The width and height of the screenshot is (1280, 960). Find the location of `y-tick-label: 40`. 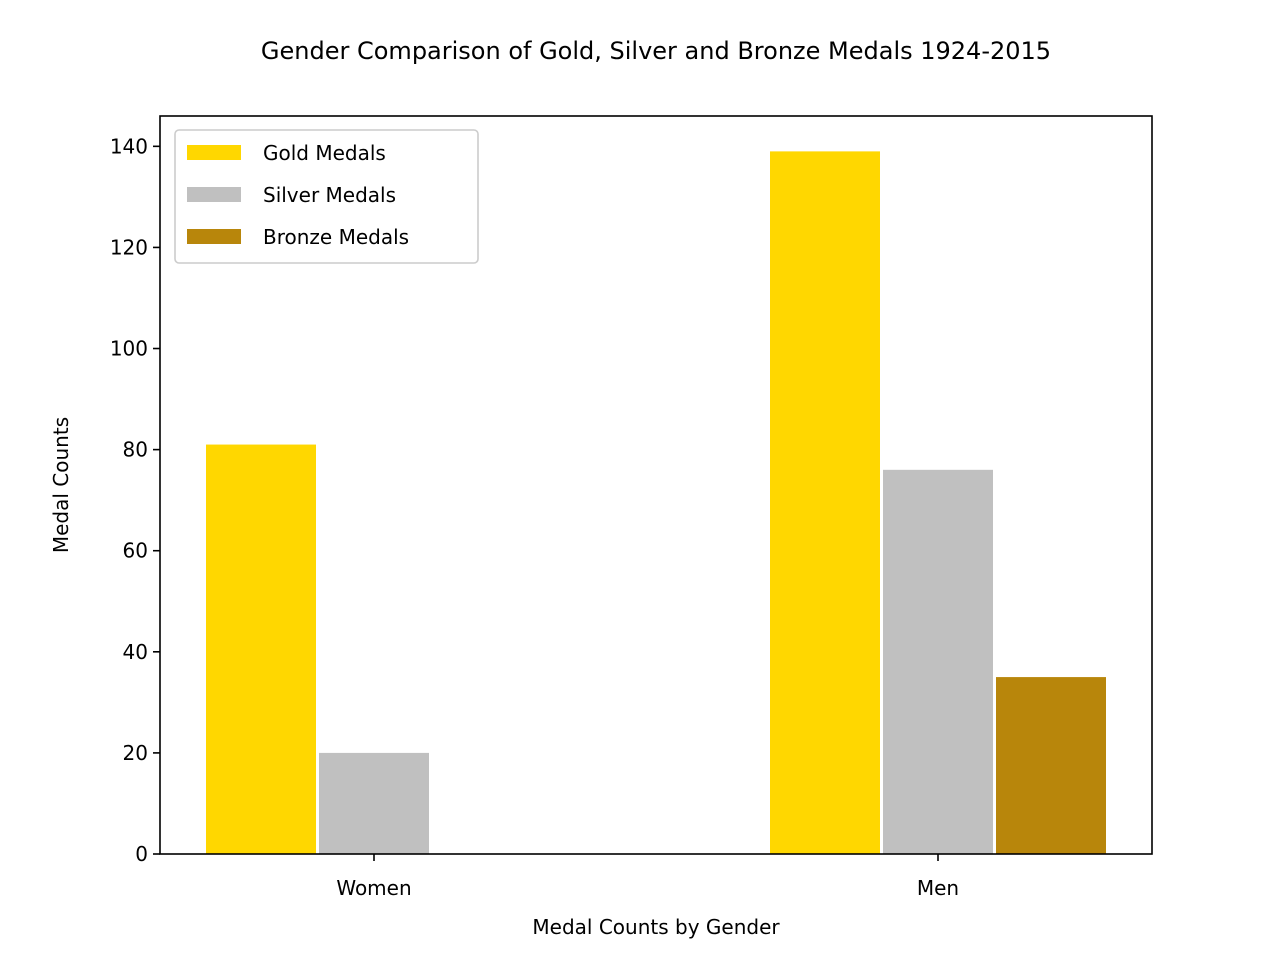

y-tick-label: 40 is located at coordinates (135, 652).